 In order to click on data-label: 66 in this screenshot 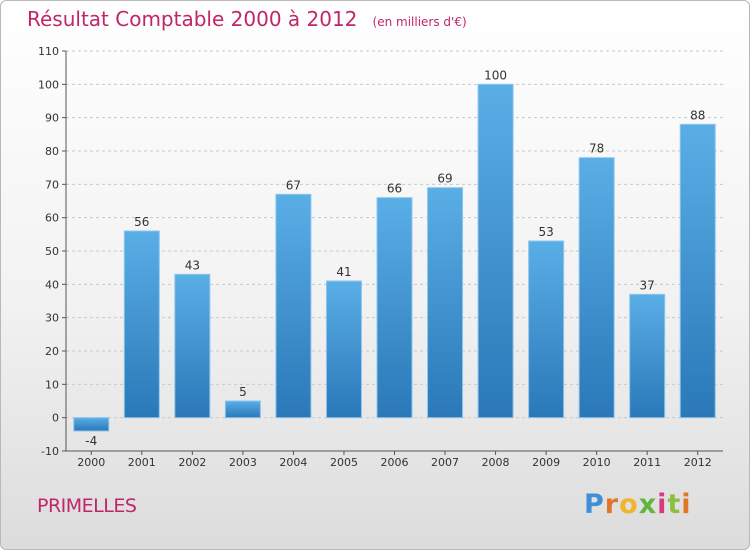, I will do `click(394, 189)`.